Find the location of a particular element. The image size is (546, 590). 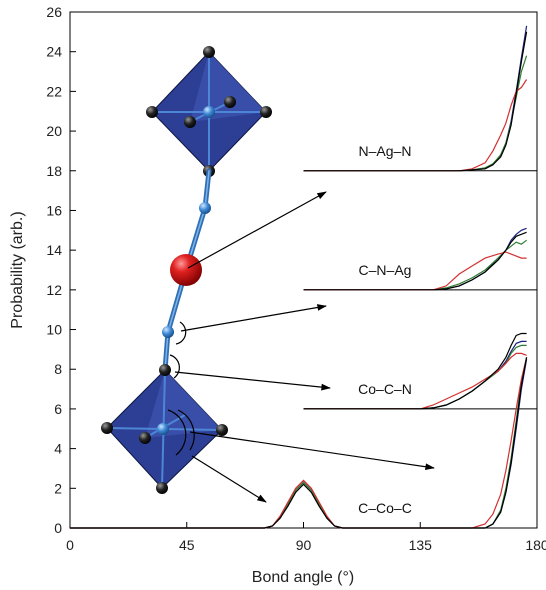

panel-labels: N–Ag–N C–N–Ag Co–C–N C–Co–C is located at coordinates (385, 329).